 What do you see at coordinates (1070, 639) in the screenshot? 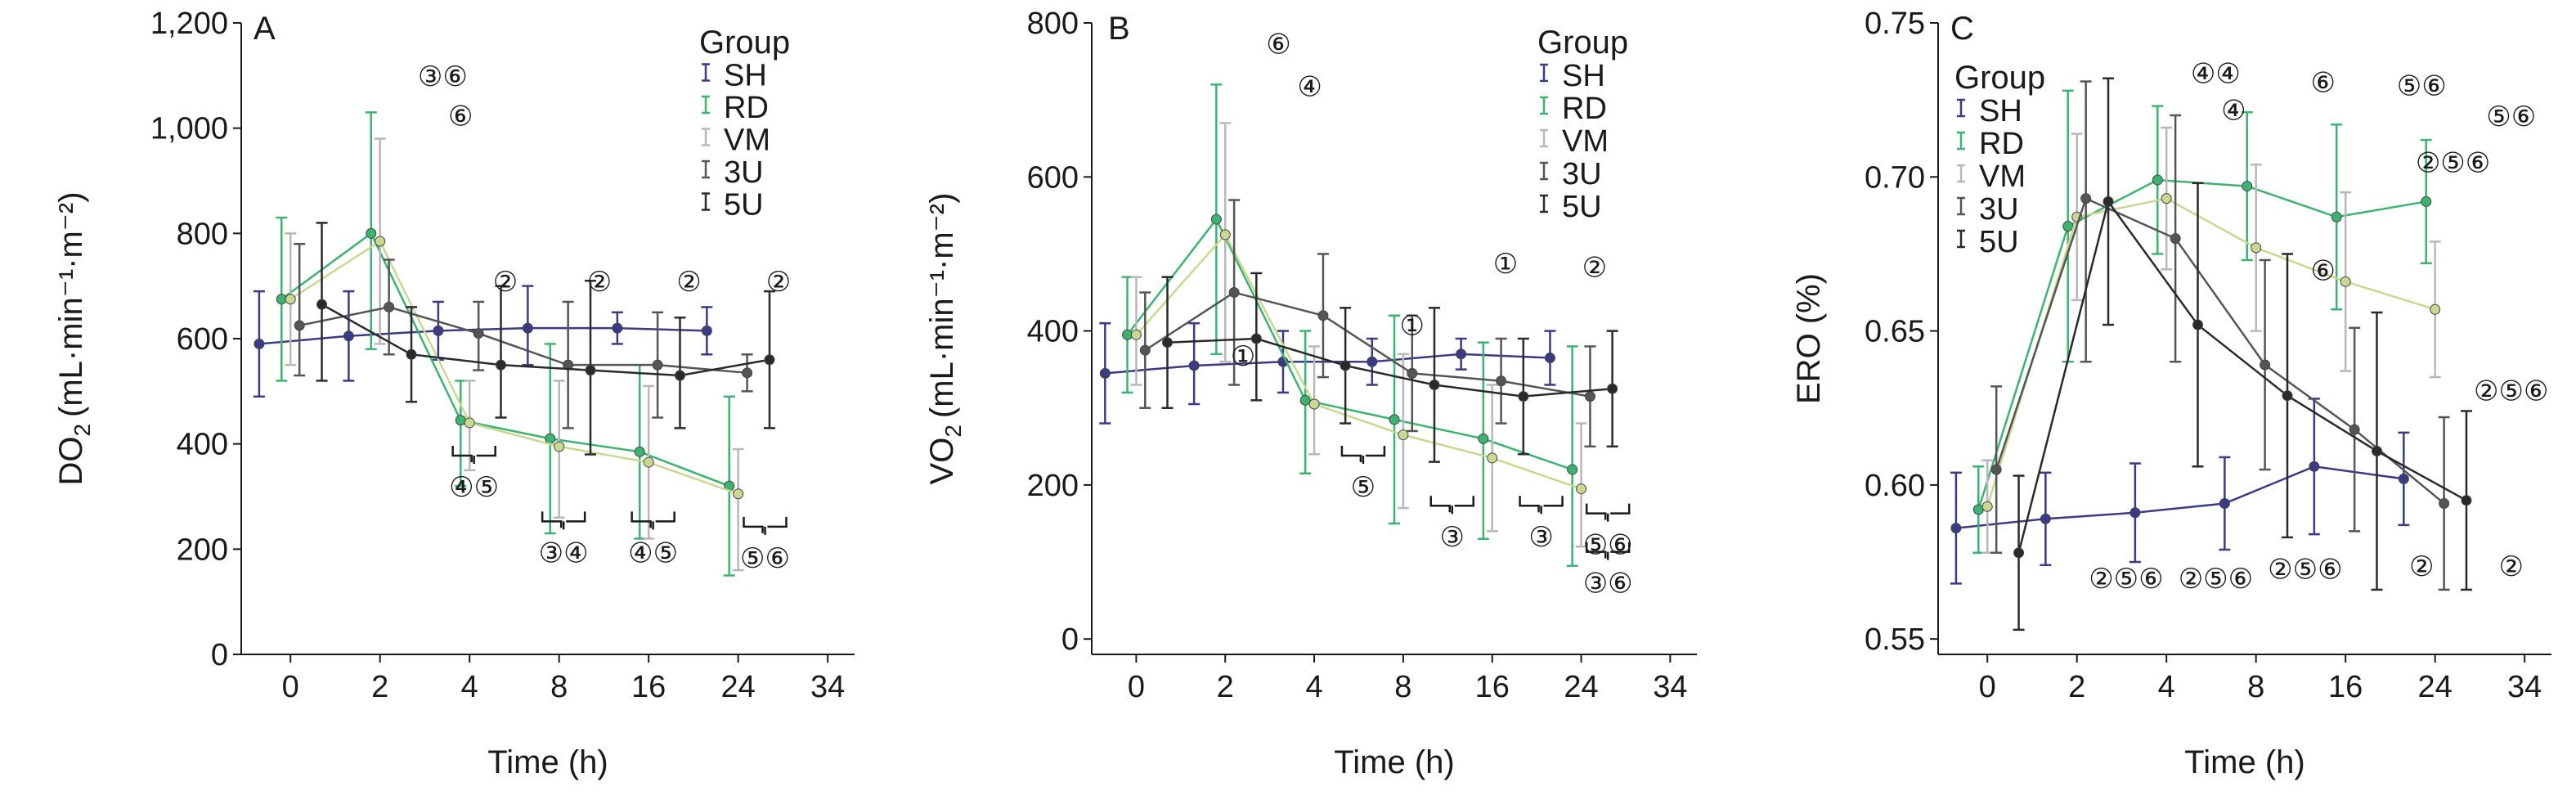
I see `y-tick-label: 0` at bounding box center [1070, 639].